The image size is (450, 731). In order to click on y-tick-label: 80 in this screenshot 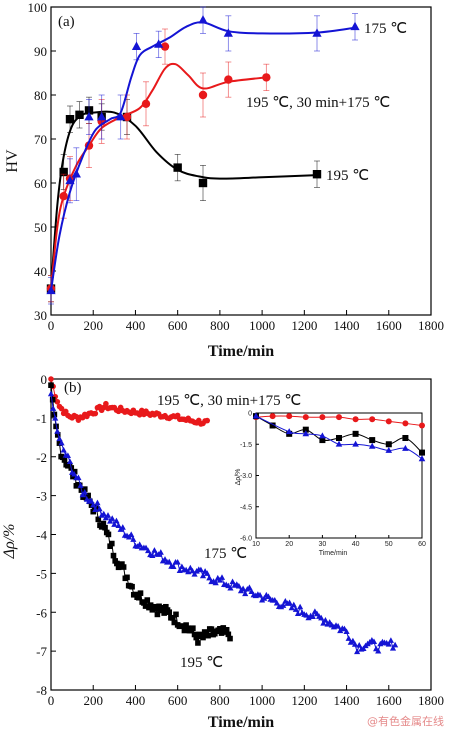, I will do `click(40, 95)`.